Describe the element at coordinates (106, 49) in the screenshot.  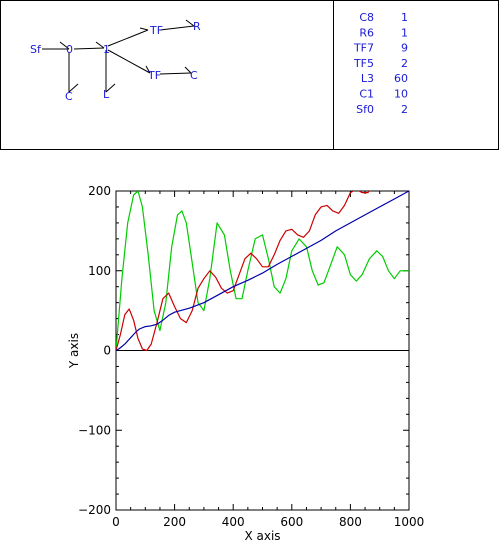
I see `node-junction-1: 1` at that location.